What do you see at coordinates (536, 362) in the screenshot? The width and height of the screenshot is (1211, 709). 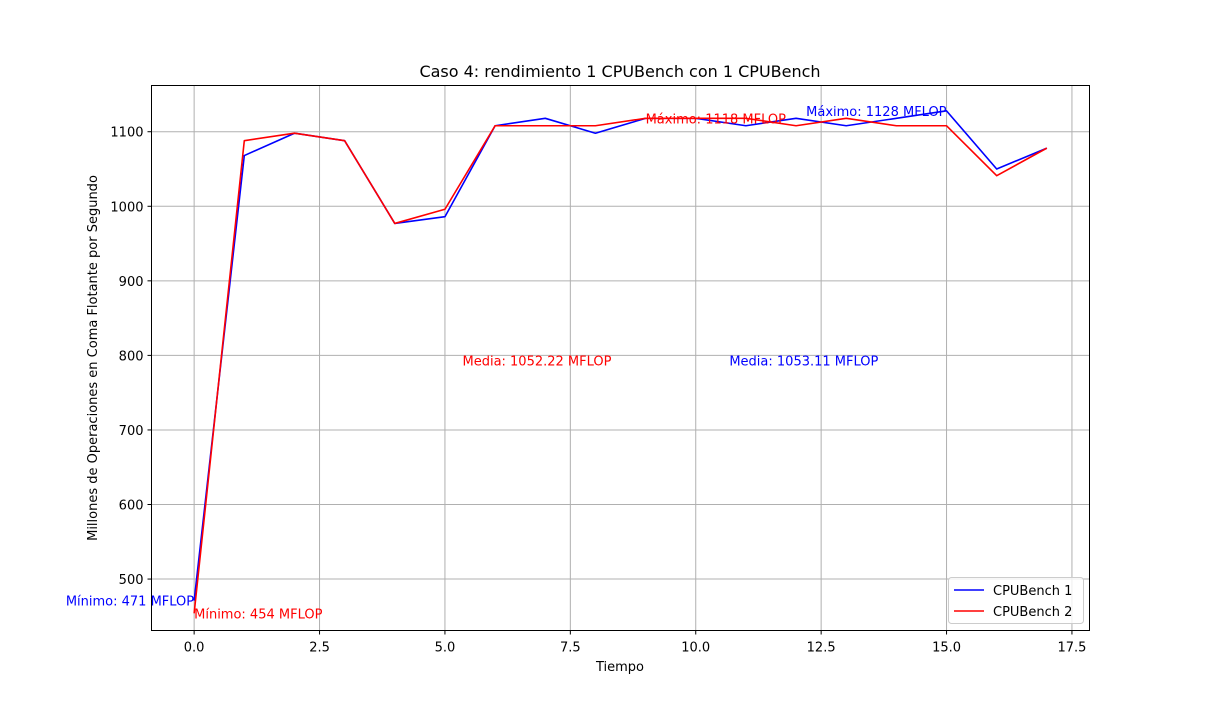 I see `annotation-label: Media: 1052.22 MFLOP` at bounding box center [536, 362].